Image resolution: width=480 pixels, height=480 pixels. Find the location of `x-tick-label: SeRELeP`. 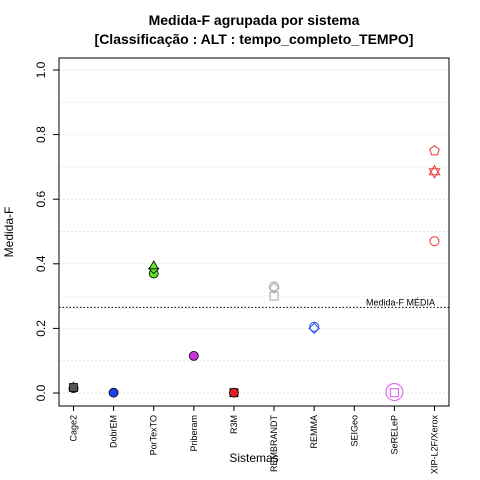

x-tick-label: SeRELeP is located at coordinates (394, 435).